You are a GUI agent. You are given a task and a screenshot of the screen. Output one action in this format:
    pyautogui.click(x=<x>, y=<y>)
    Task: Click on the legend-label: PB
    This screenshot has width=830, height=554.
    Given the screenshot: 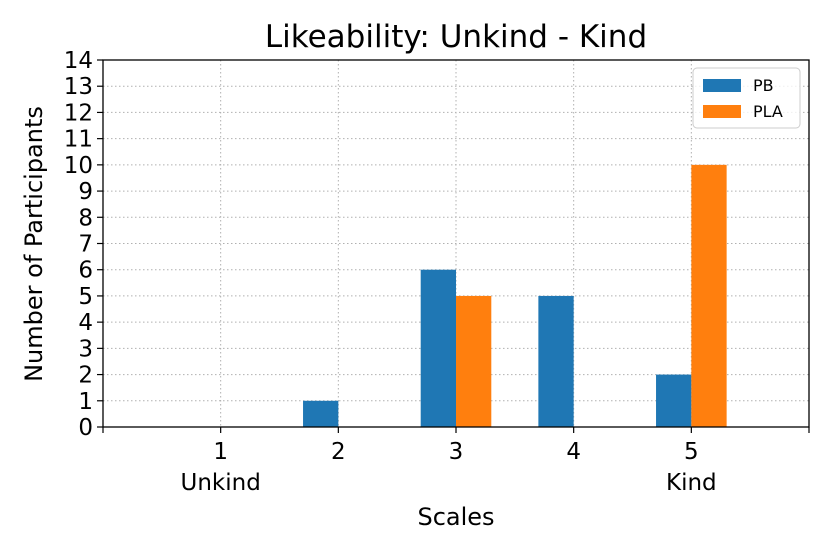 What is the action you would take?
    pyautogui.click(x=763, y=85)
    